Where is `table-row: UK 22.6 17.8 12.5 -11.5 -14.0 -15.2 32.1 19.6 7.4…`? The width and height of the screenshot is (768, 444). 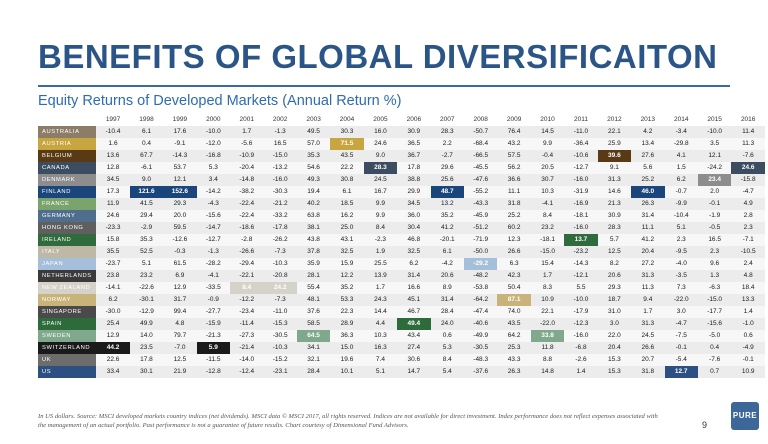
table-row: UK 22.6 17.8 12.5 -11.5 -14.0 -15.2 32.1 19.6 7.4… is located at coordinates (401, 360).